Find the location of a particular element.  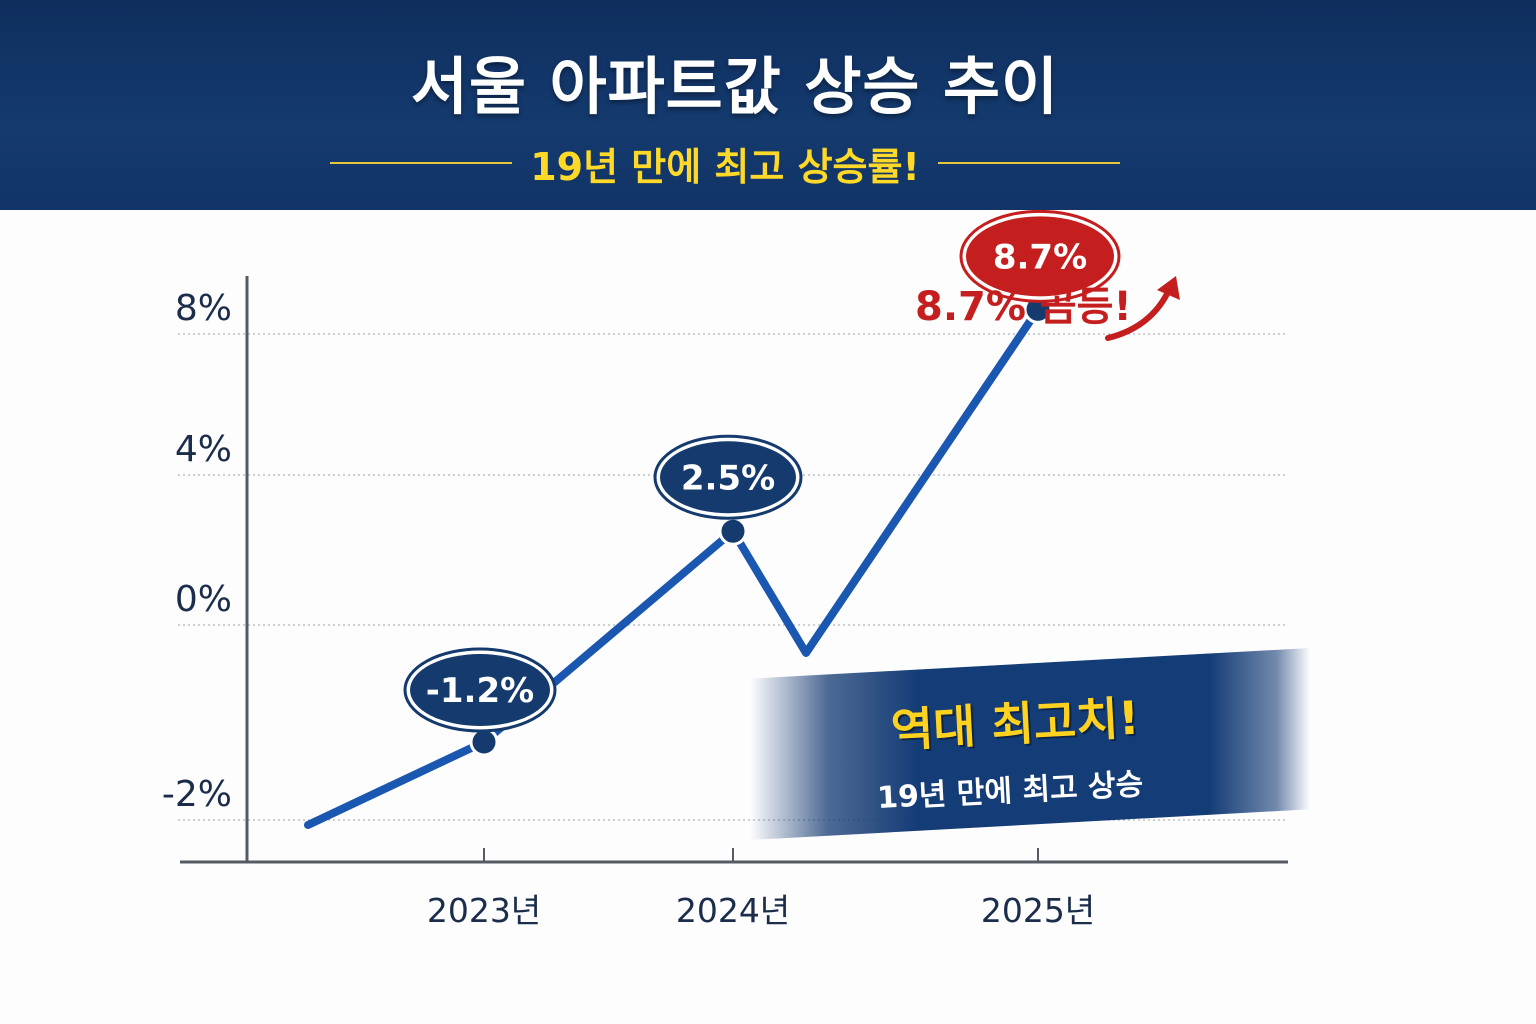

page-subtitle: 19년 만에 최고 상승률! is located at coordinates (725, 166).